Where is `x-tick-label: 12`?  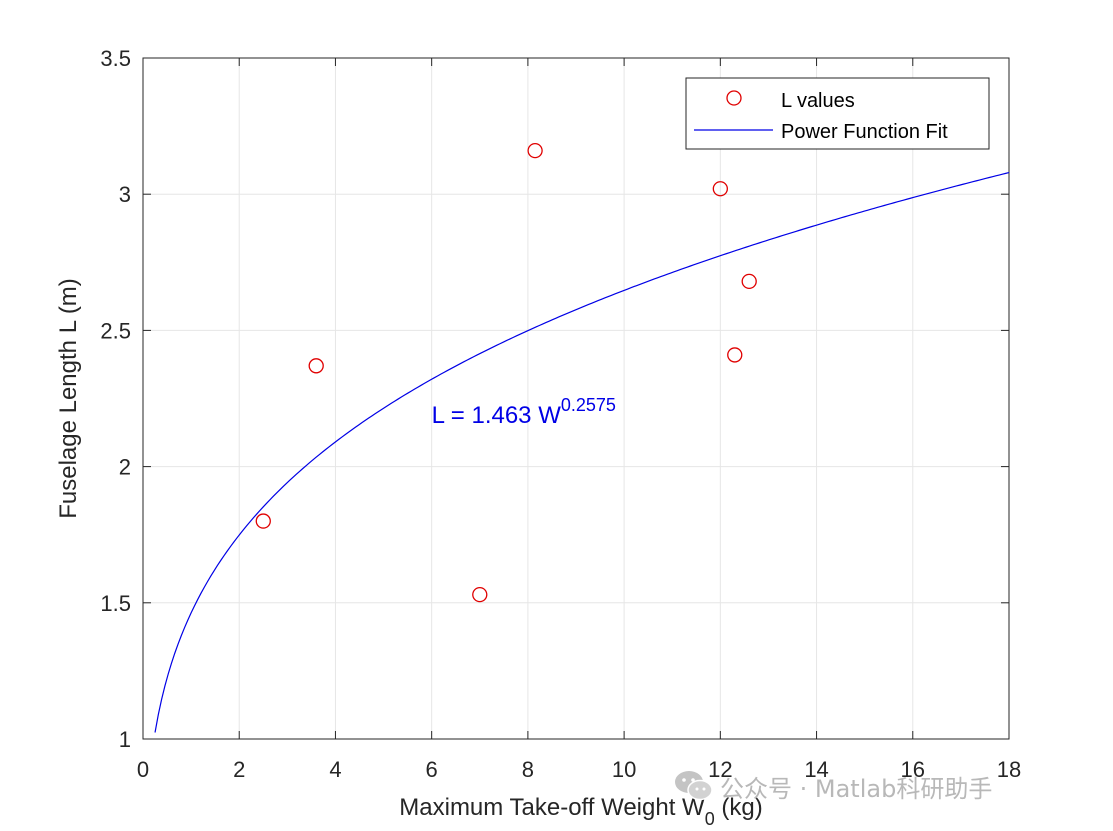
x-tick-label: 12 is located at coordinates (720, 769).